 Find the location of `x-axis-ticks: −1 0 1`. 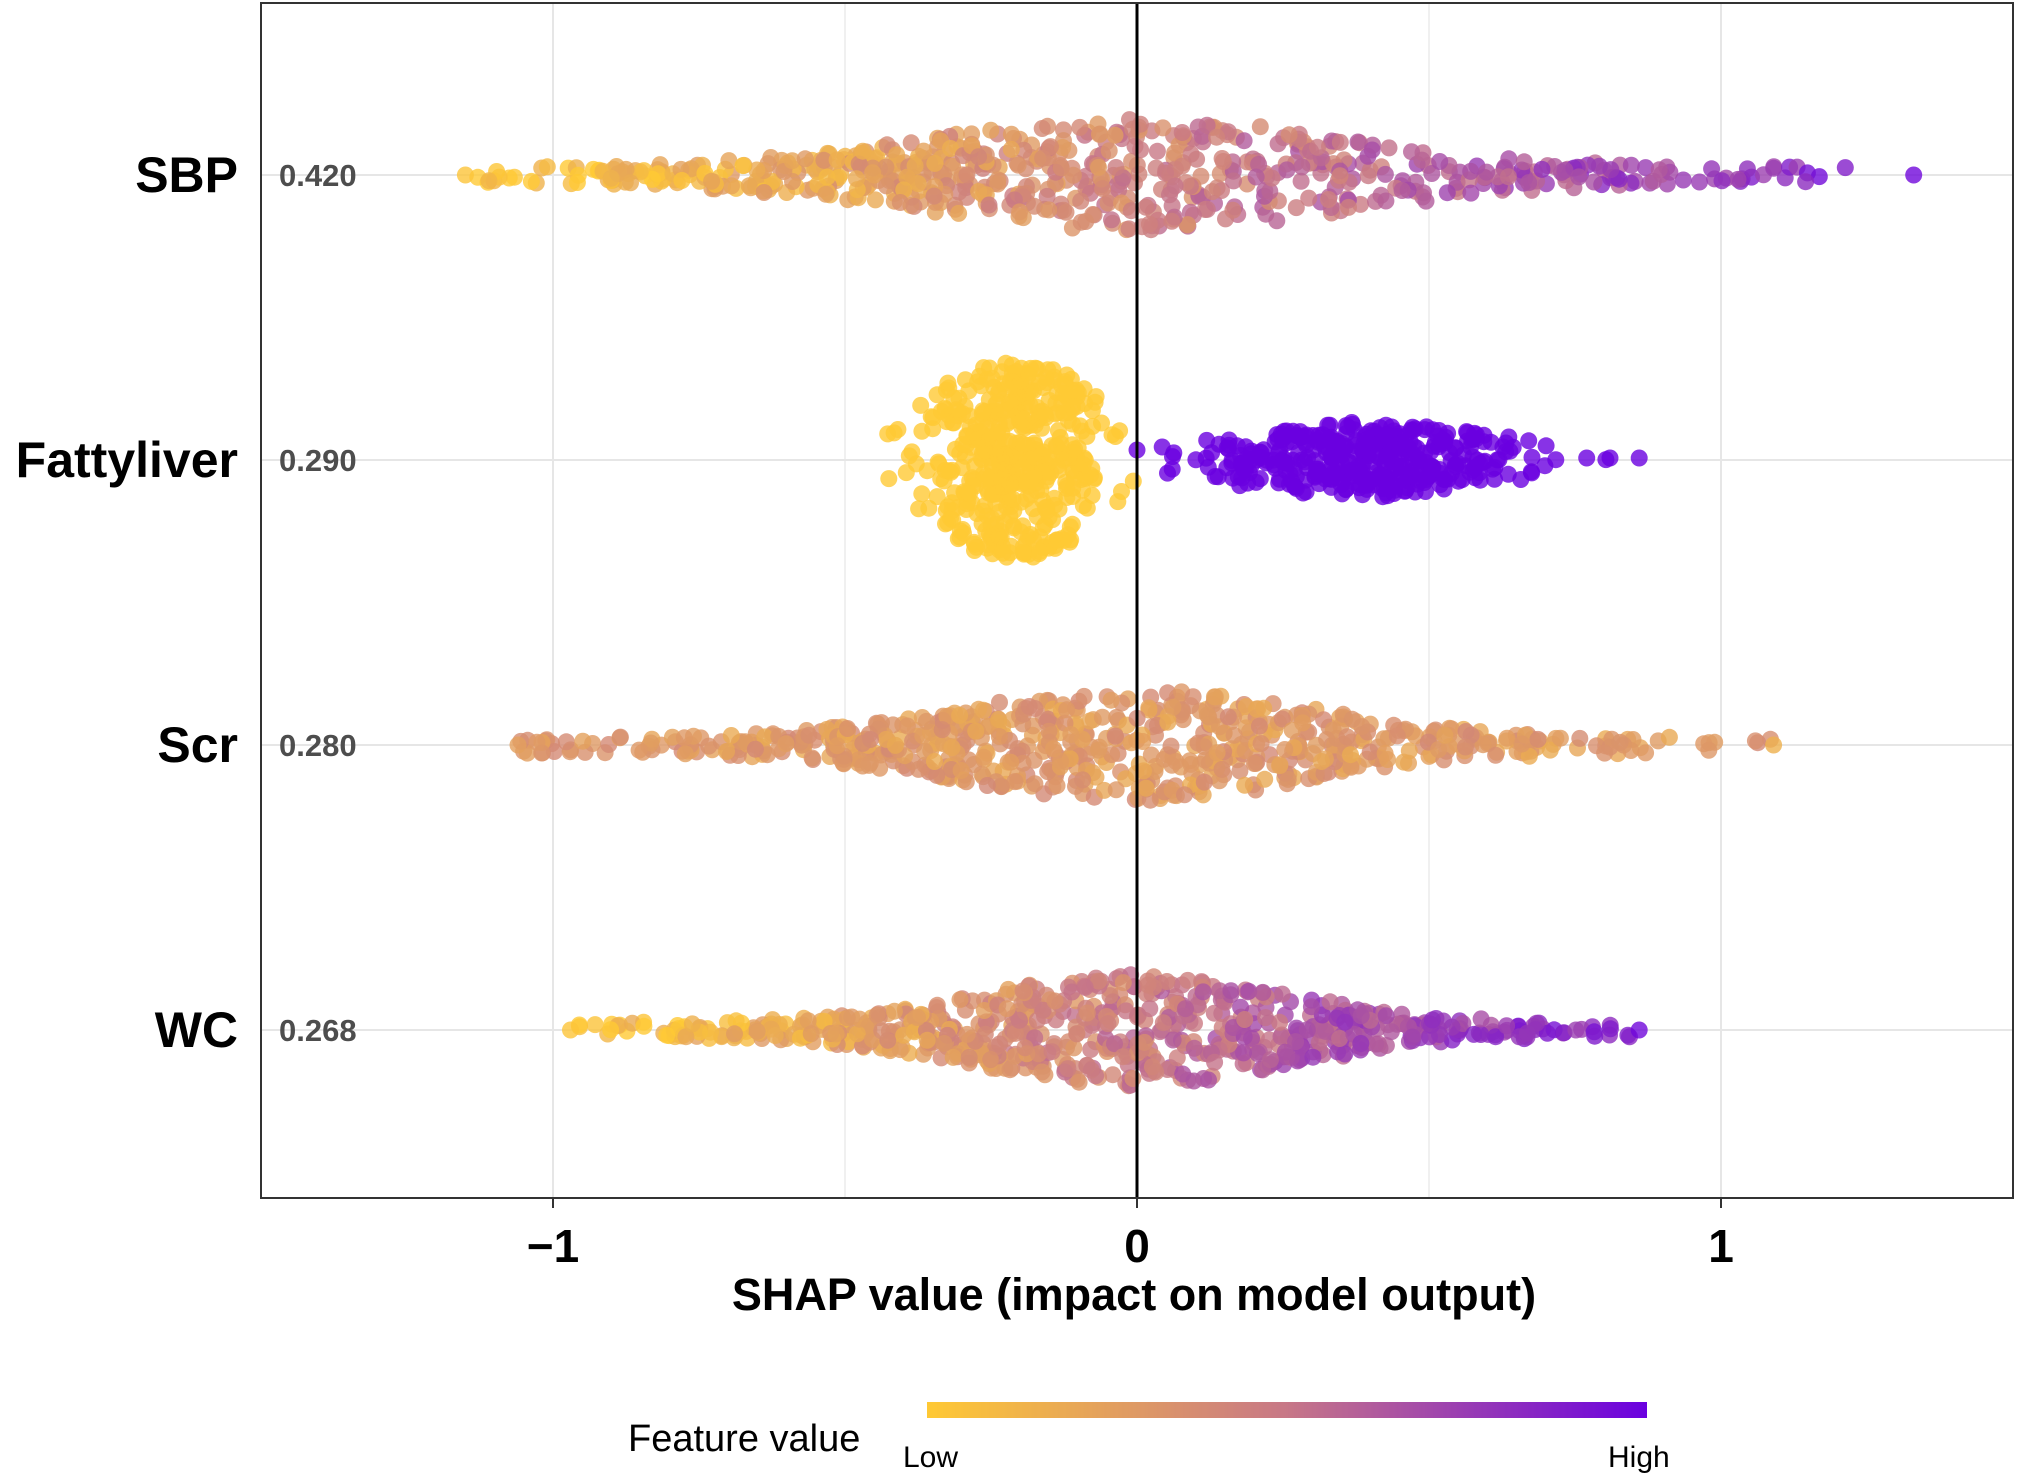

x-axis-ticks: −1 0 1 is located at coordinates (1130, 1235).